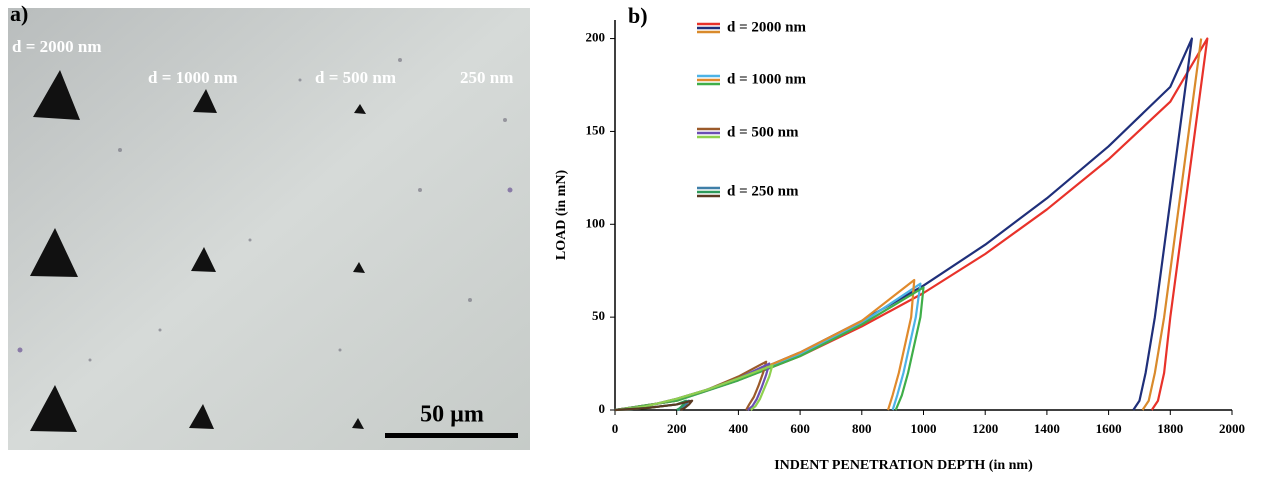 This screenshot has width=1263, height=483. Describe the element at coordinates (193, 77) in the screenshot. I see `image-label: d = 1000 nm` at that location.